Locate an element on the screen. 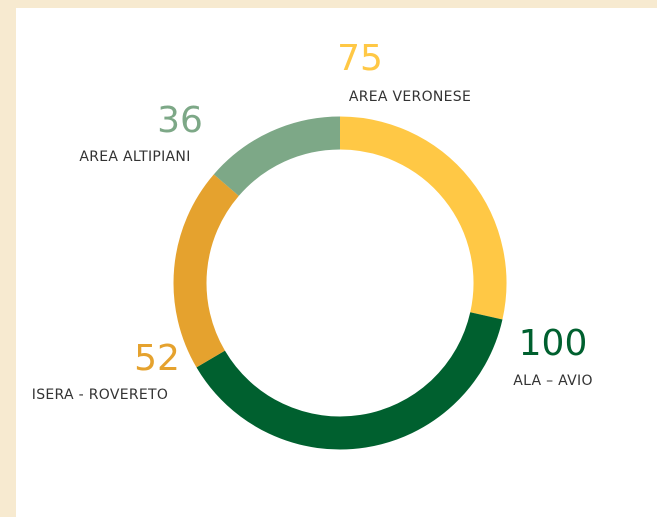 The image size is (657, 517). category-label: AREA VERONESE is located at coordinates (410, 97).